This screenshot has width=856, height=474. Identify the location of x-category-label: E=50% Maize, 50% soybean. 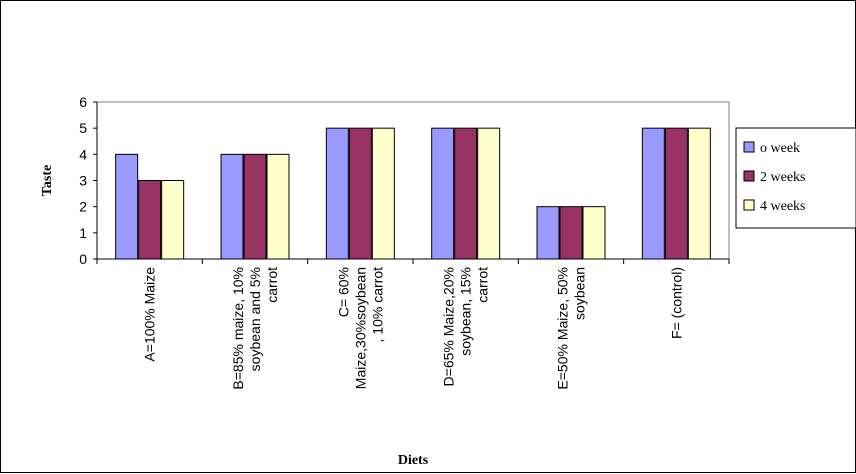
(571, 328).